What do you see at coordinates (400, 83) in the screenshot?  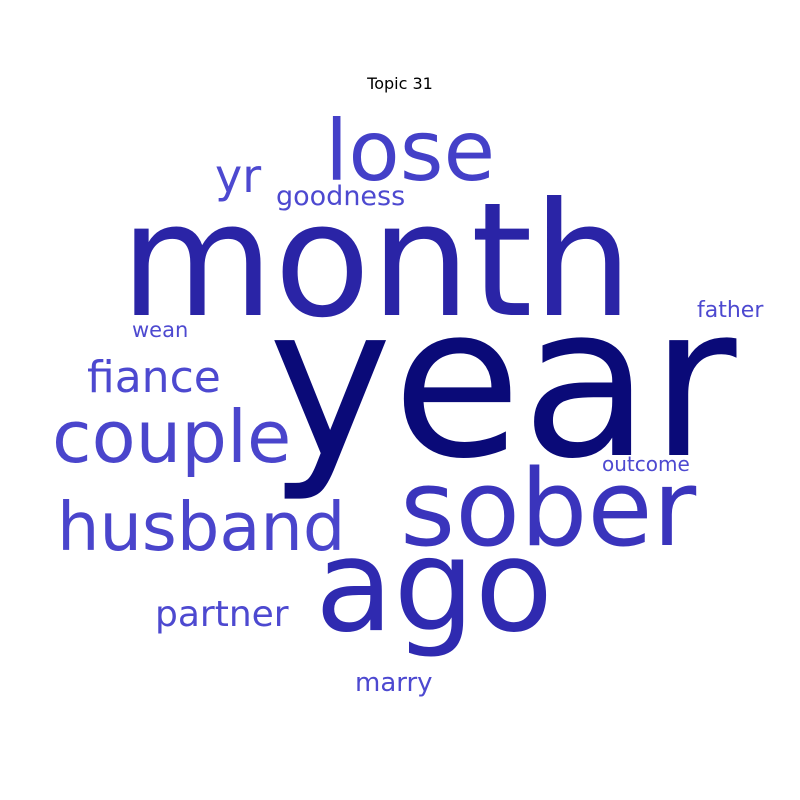 I see `chart-title: Topic 31` at bounding box center [400, 83].